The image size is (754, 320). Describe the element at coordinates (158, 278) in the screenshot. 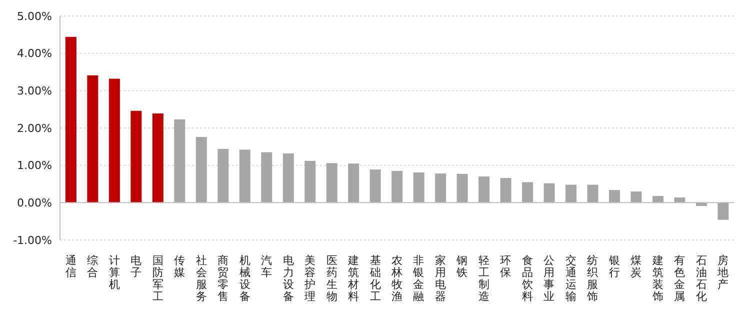

I see `x-tick-label: 国防军工` at that location.